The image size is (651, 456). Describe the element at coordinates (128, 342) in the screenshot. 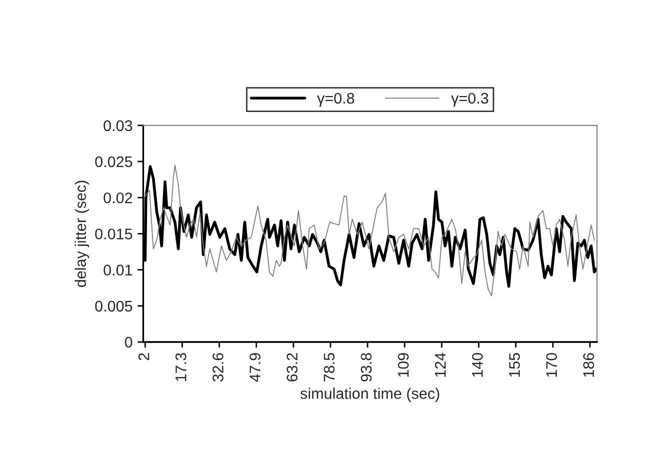

I see `y-tick-label: 0` at that location.